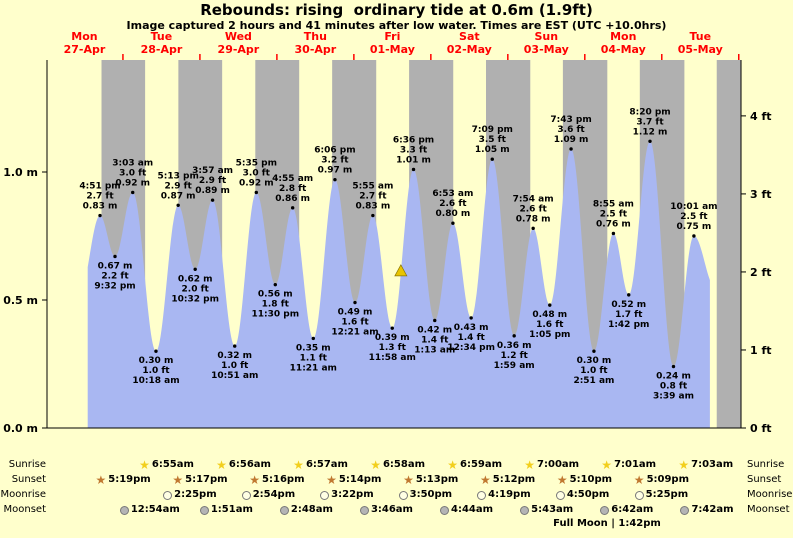 The image size is (793, 538). What do you see at coordinates (392, 49) in the screenshot?
I see `day-date-label: 01-May` at bounding box center [392, 49].